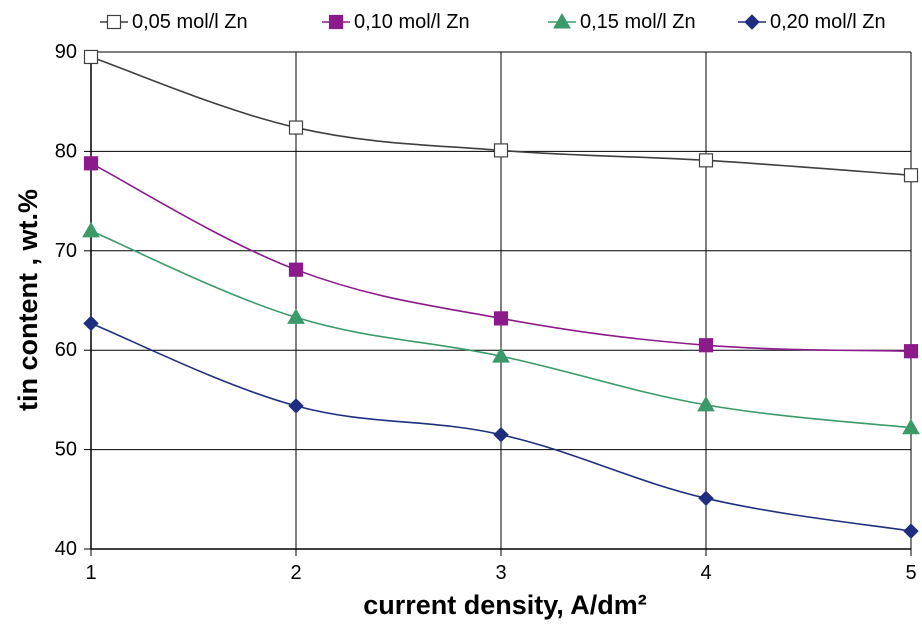 The width and height of the screenshot is (922, 627). I want to click on x-axis-title: current density, A/dm², so click(505, 605).